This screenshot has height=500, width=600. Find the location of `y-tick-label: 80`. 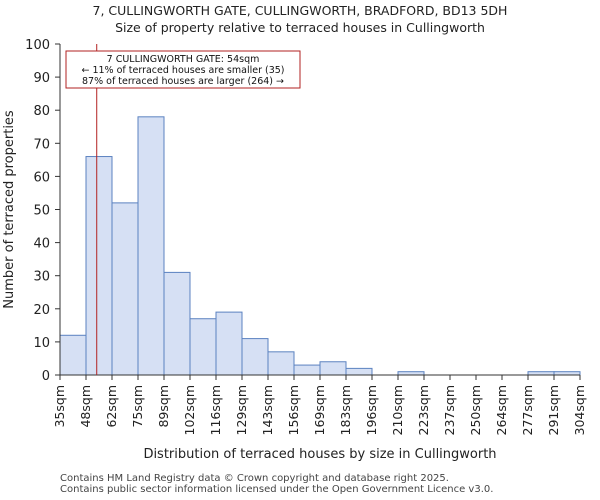

y-tick-label: 80 is located at coordinates (41, 111).